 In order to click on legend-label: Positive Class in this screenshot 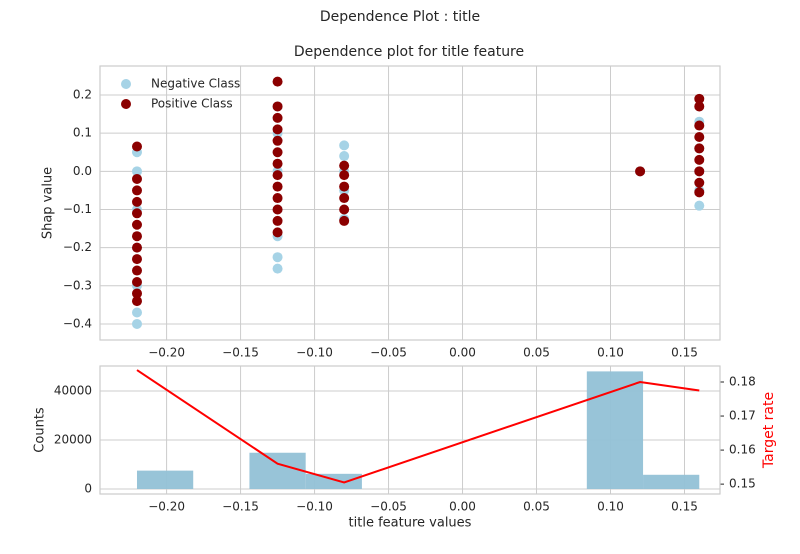, I will do `click(192, 104)`.